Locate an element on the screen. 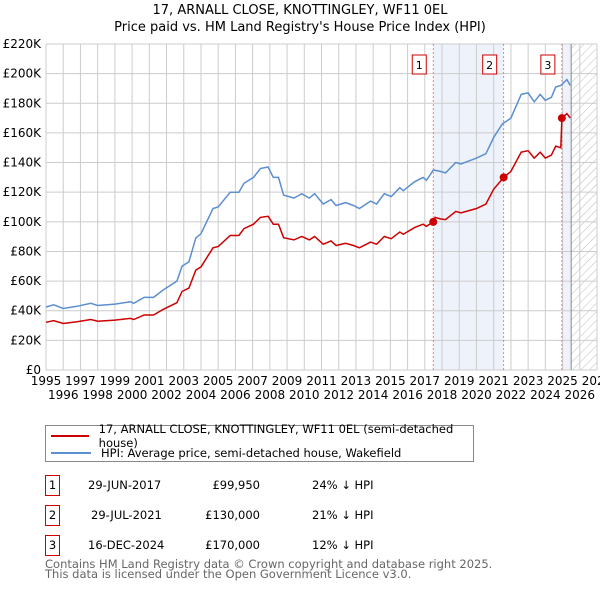 This screenshot has height=590, width=600. sale-date: 16-DEC-2024 is located at coordinates (126, 545).